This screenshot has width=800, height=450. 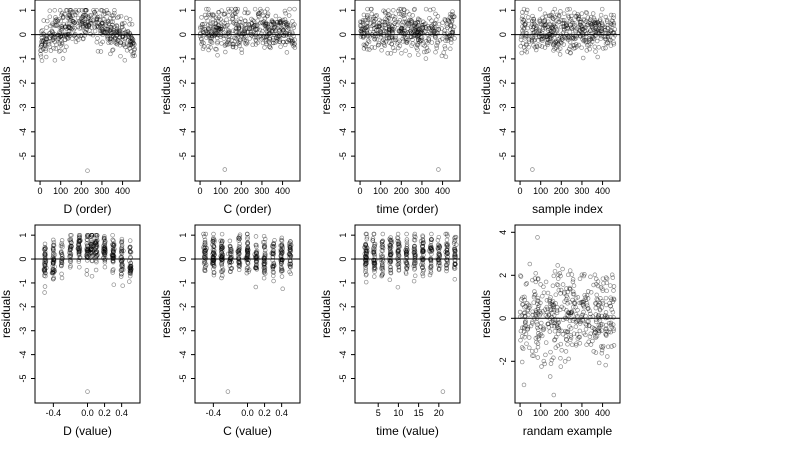 I want to click on y-tick-label: -2, so click(x=183, y=307).